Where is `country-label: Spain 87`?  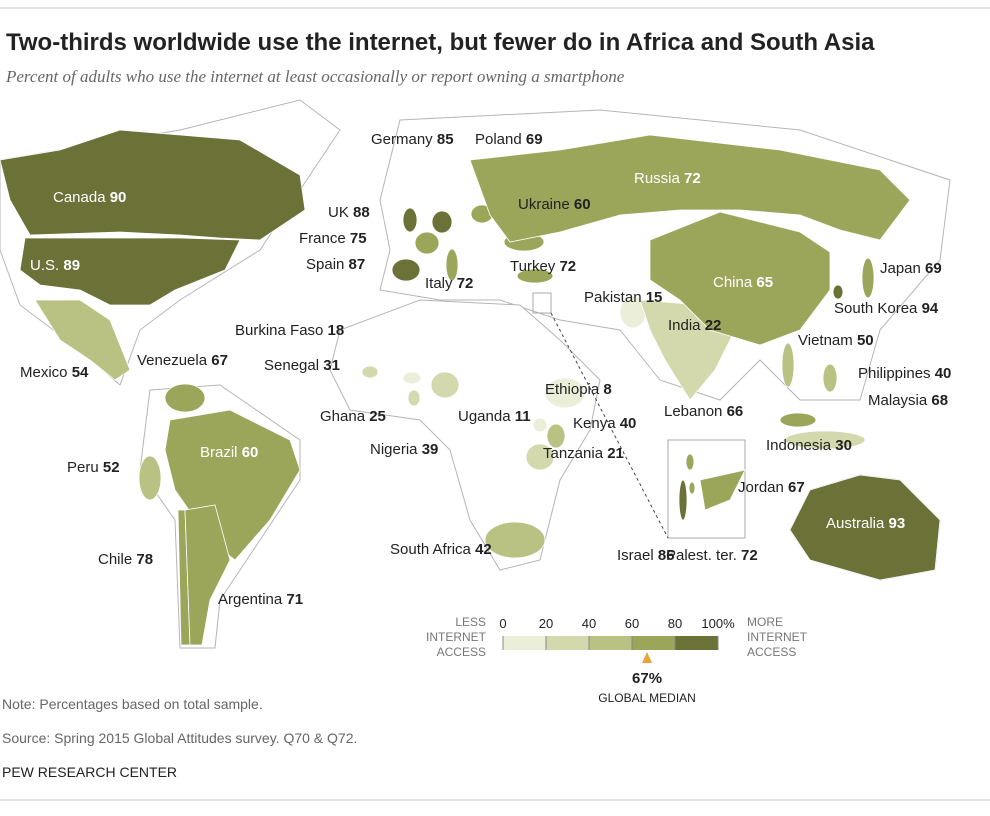 country-label: Spain 87 is located at coordinates (335, 264).